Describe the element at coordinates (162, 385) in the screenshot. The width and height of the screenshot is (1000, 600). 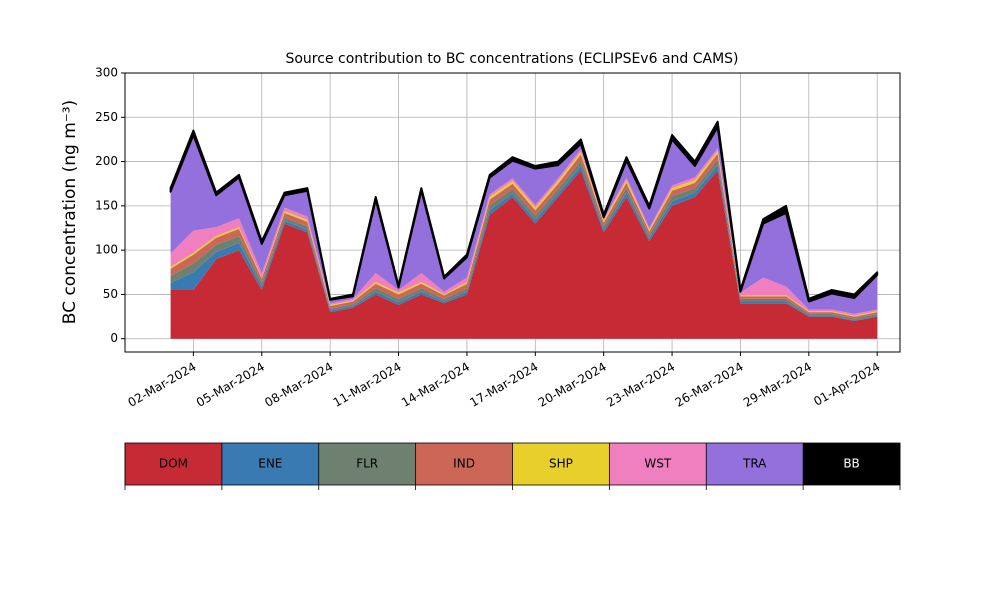
I see `x-tick-label: 02-Mar-2024` at that location.